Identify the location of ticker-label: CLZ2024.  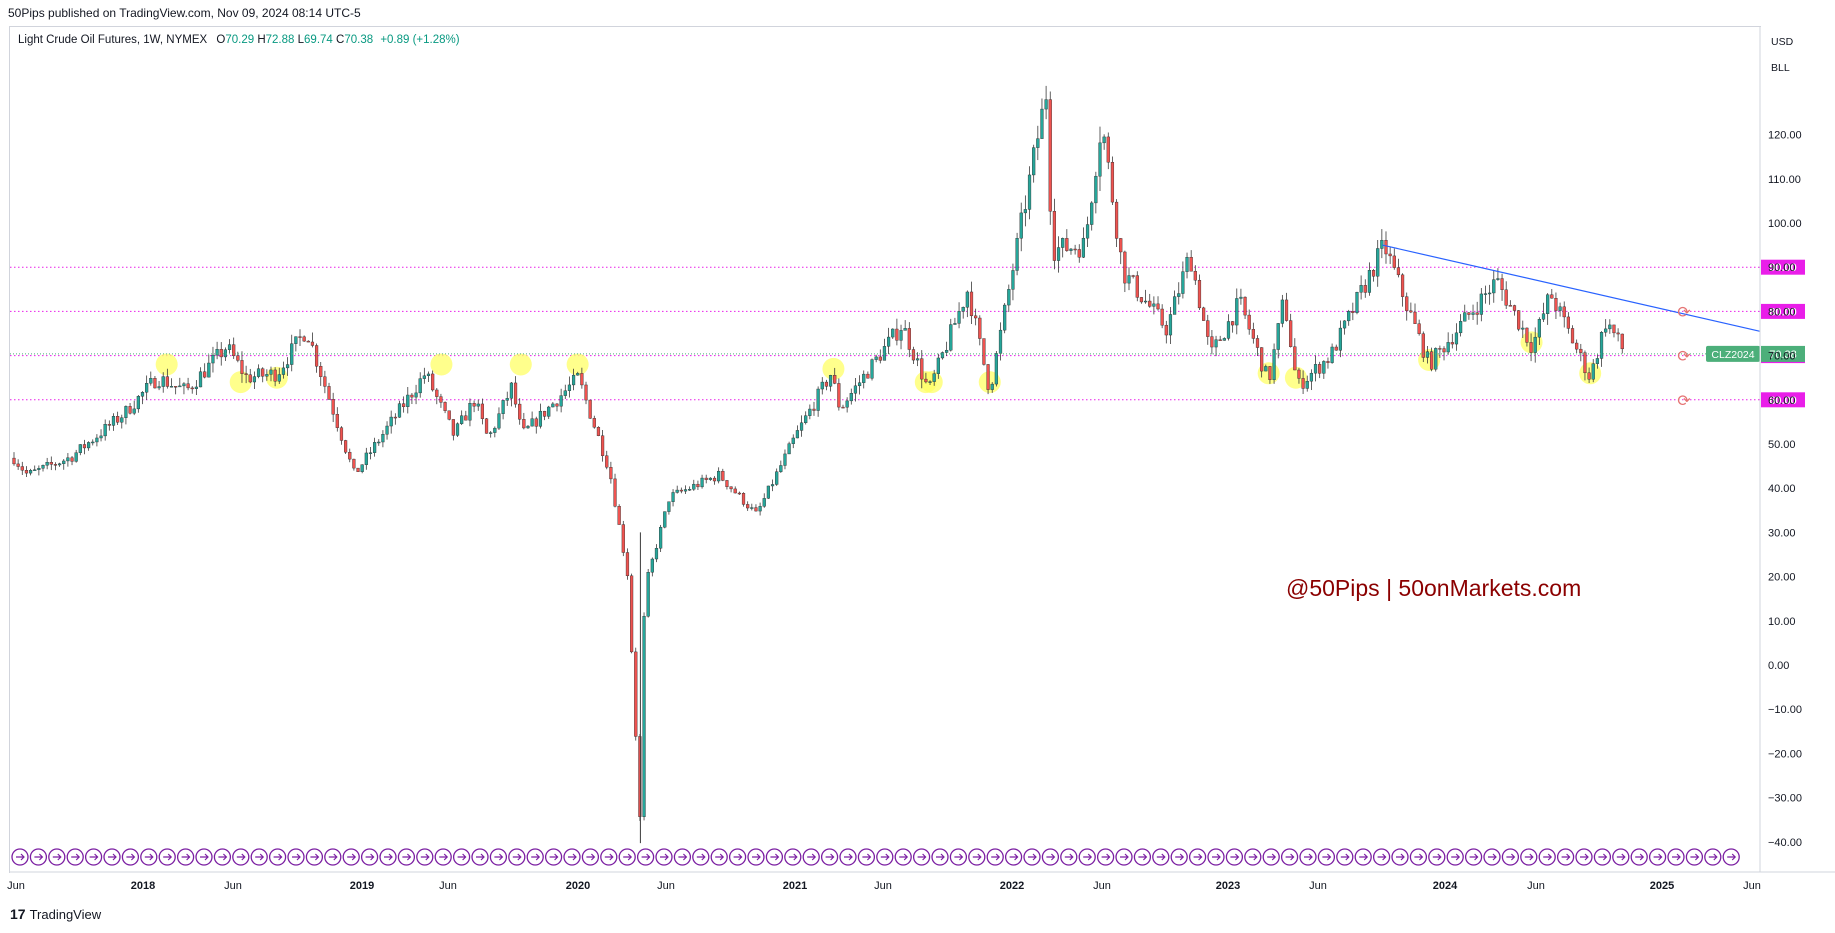
(1732, 355).